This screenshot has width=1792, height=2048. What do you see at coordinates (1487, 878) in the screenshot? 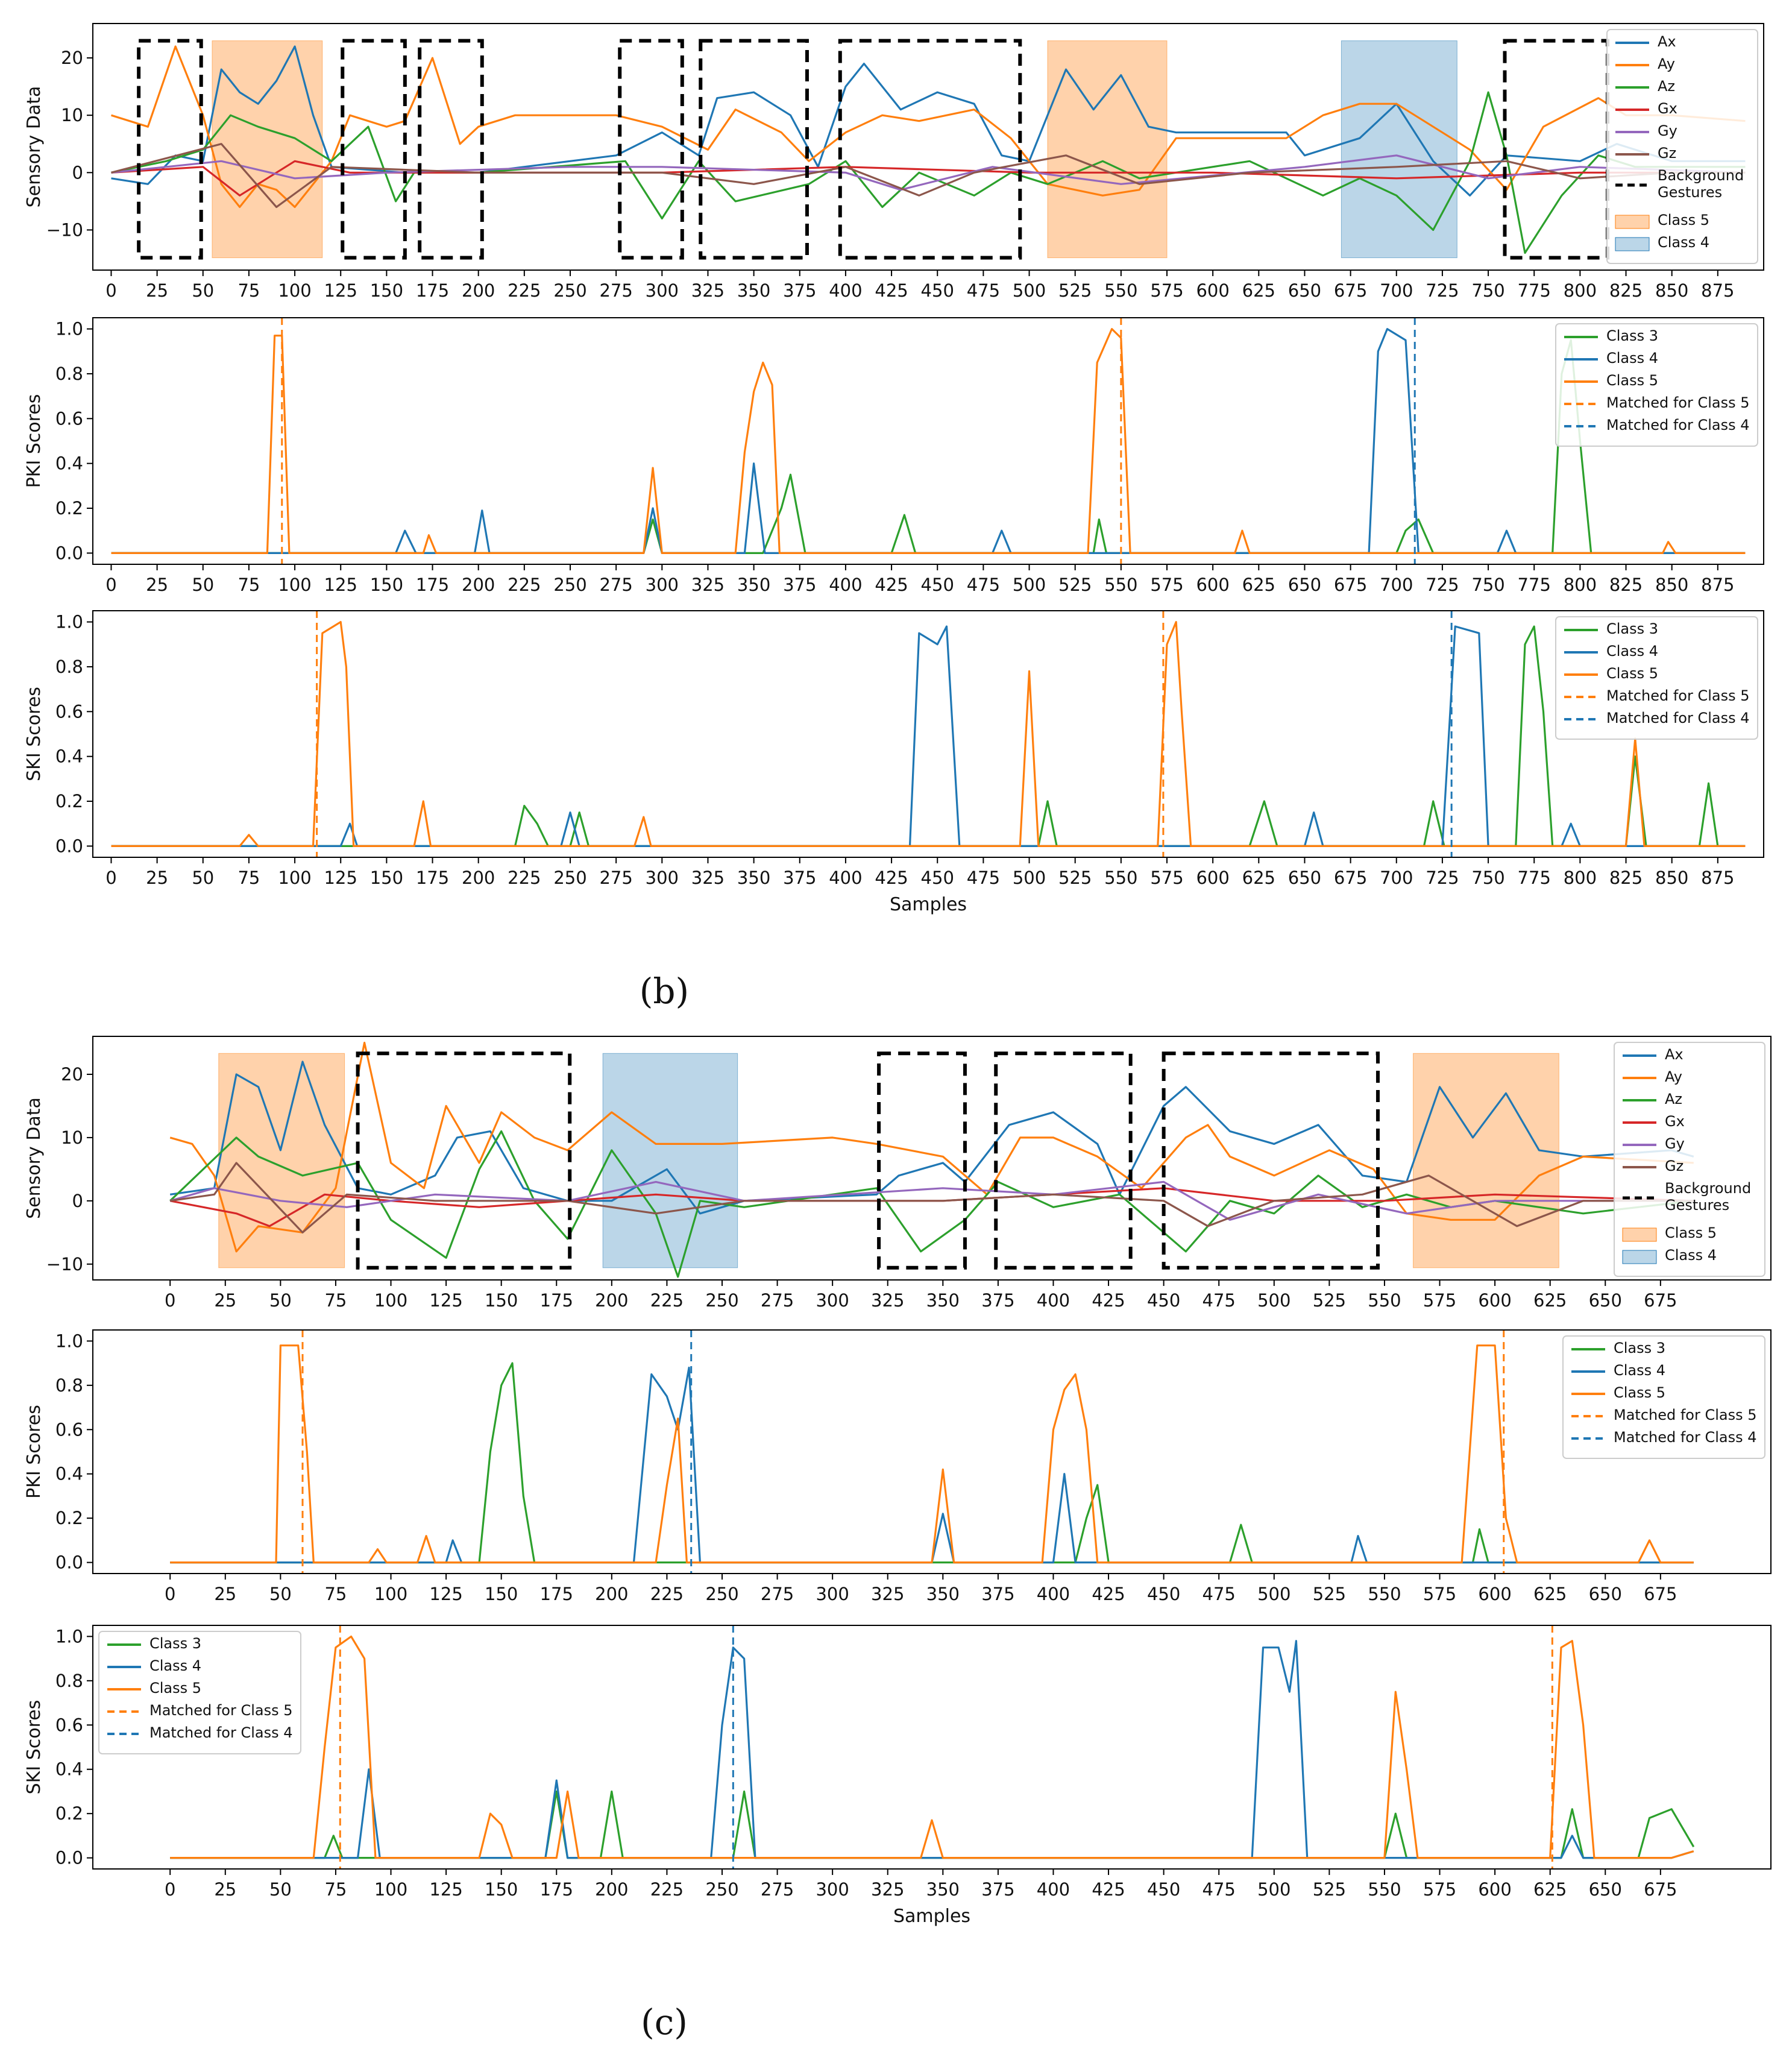
I see `x-tick-label: 750` at bounding box center [1487, 878].